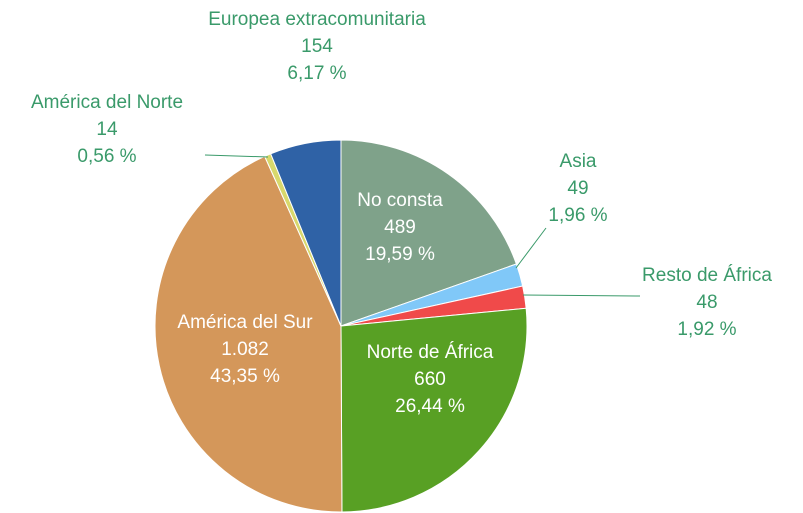 Image resolution: width=803 pixels, height=513 pixels. What do you see at coordinates (430, 379) in the screenshot?
I see `value-label: 660` at bounding box center [430, 379].